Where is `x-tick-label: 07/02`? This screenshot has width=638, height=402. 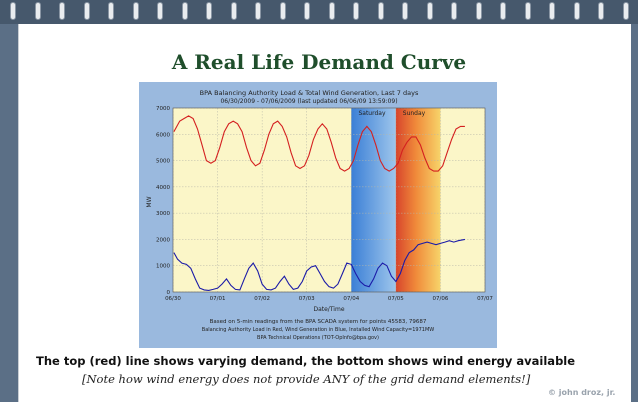 x-tick-label: 07/02 is located at coordinates (262, 299).